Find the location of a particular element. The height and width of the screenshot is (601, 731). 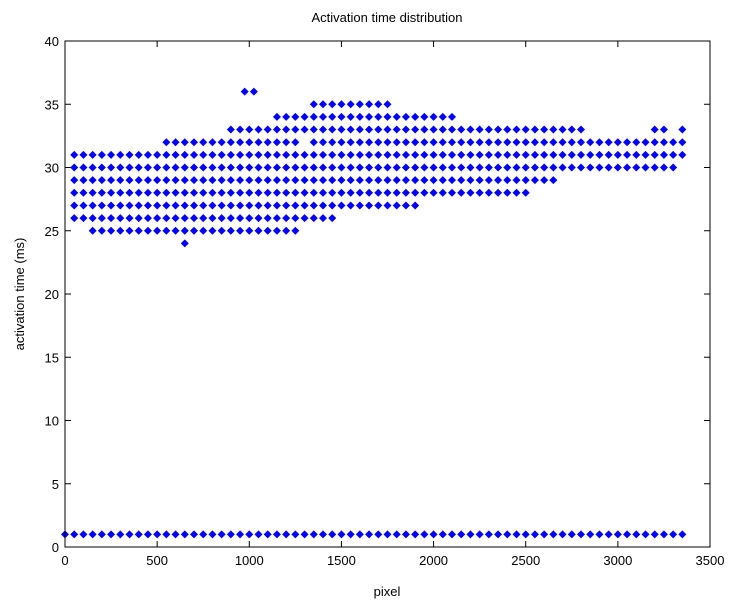

y-tick-label: 5 is located at coordinates (55, 484).